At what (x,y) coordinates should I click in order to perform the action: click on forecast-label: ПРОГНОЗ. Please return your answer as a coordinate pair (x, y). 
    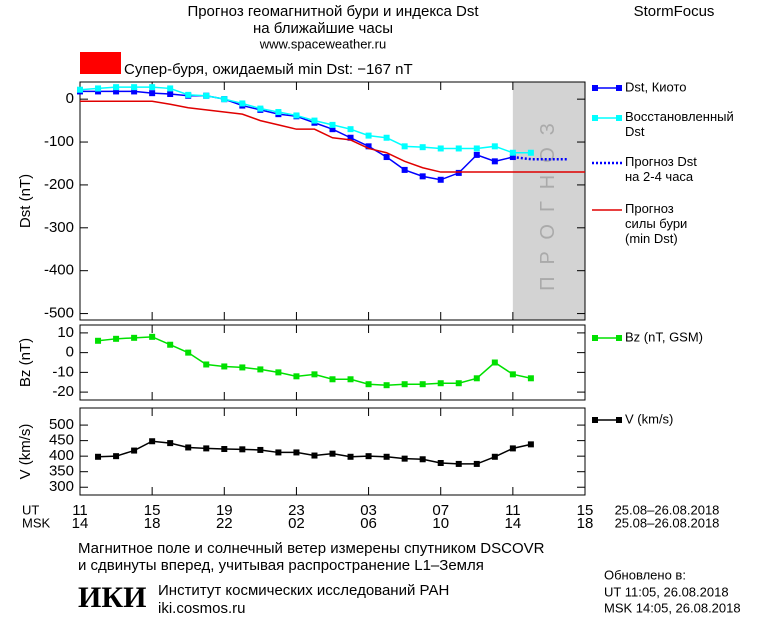
    Looking at the image, I should click on (548, 201).